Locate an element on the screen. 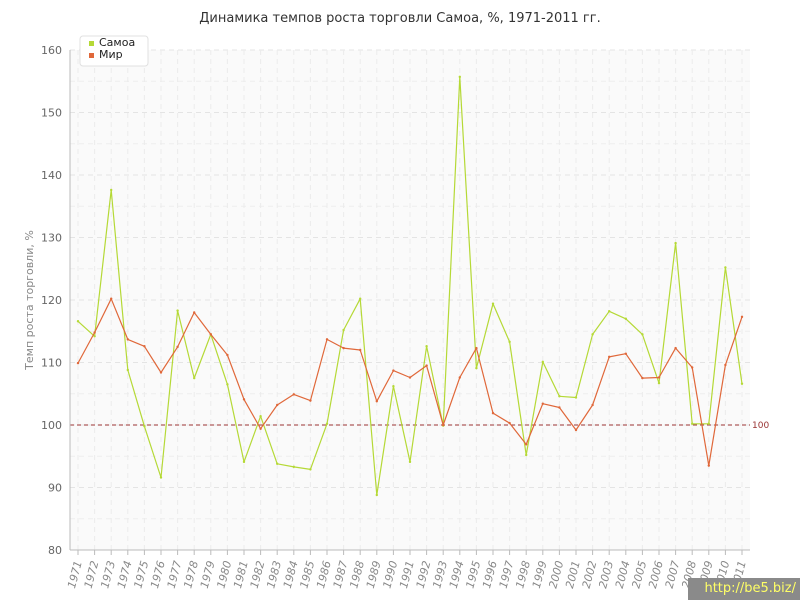  y-axis-label: Темп роста торговли, % is located at coordinates (29, 300).